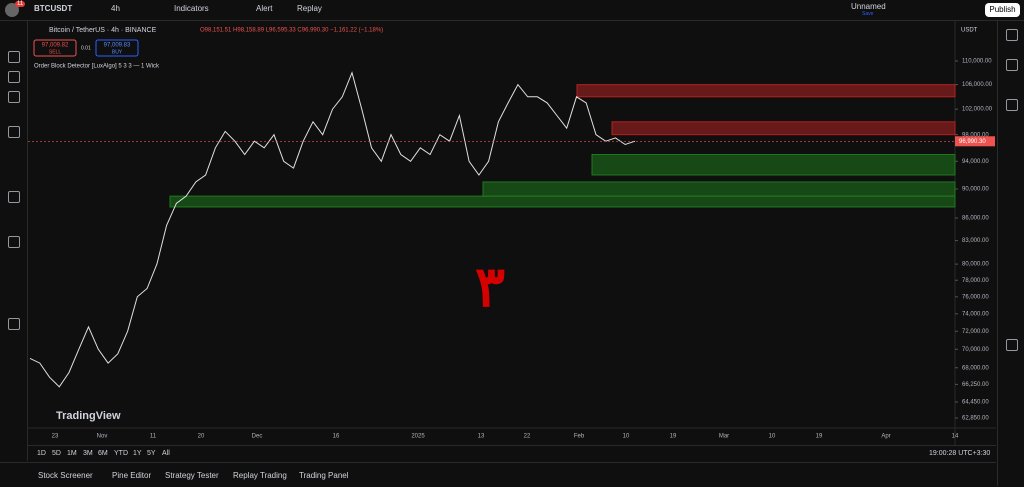 This screenshot has width=1024, height=487. I want to click on sell-button, so click(55, 48).